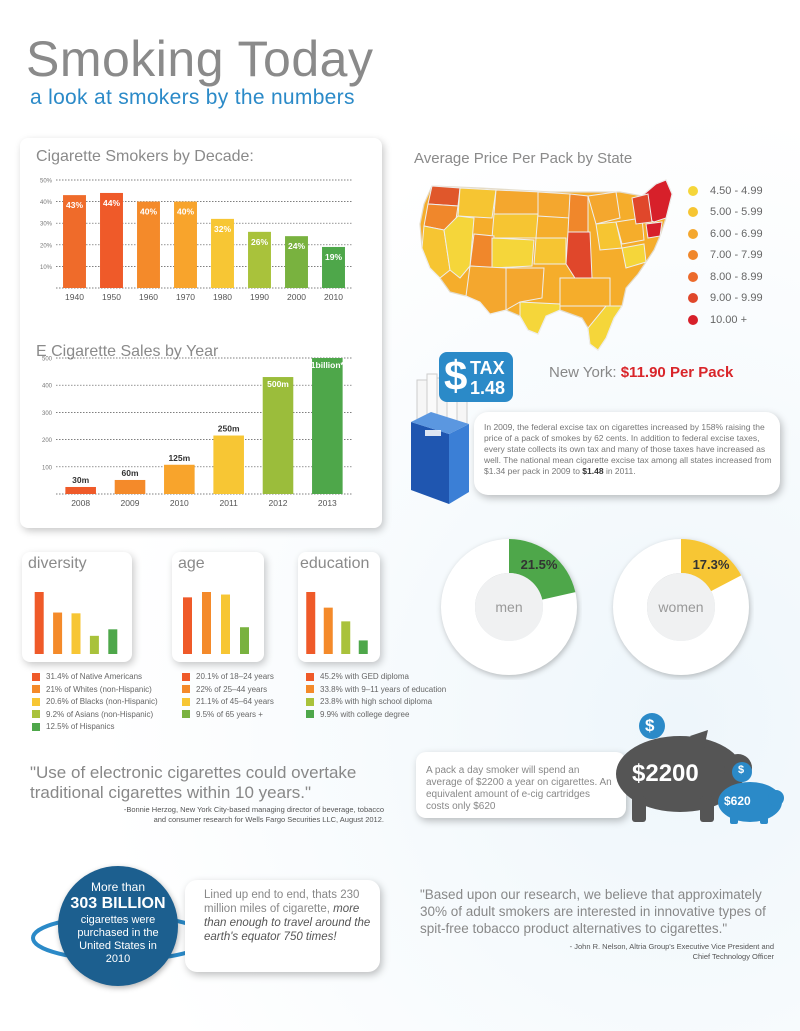 The width and height of the screenshot is (800, 1031). I want to click on legend-label: 12.5% of Hispanics, so click(80, 726).